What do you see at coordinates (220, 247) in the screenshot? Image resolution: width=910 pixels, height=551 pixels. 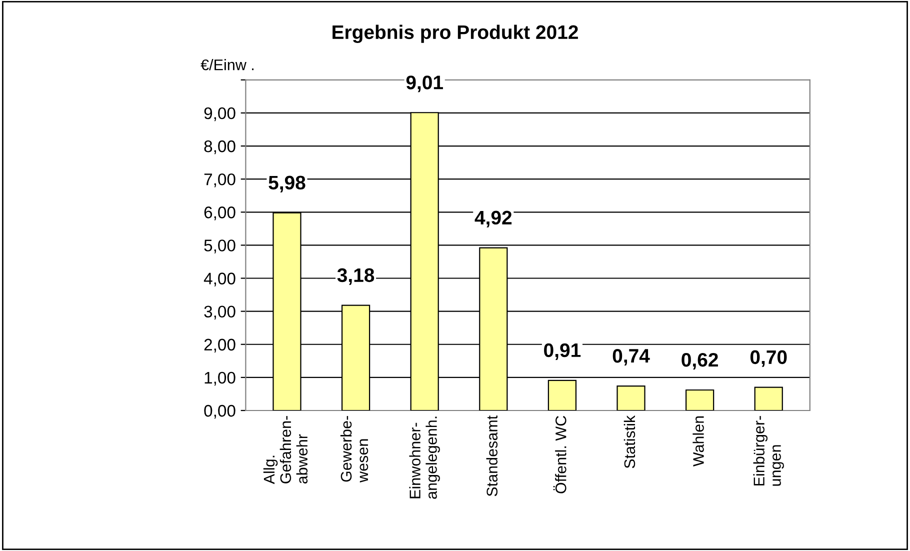 I see `y-tick-label: 5,00` at bounding box center [220, 247].